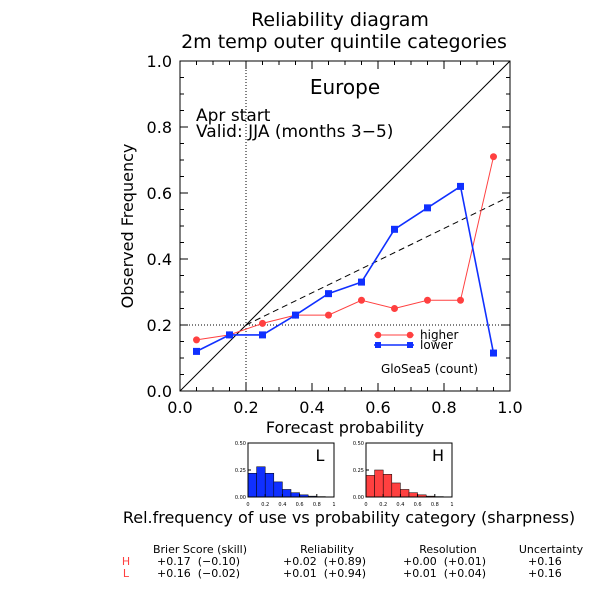  What do you see at coordinates (439, 335) in the screenshot?
I see `legend-label-higher: higher` at bounding box center [439, 335].